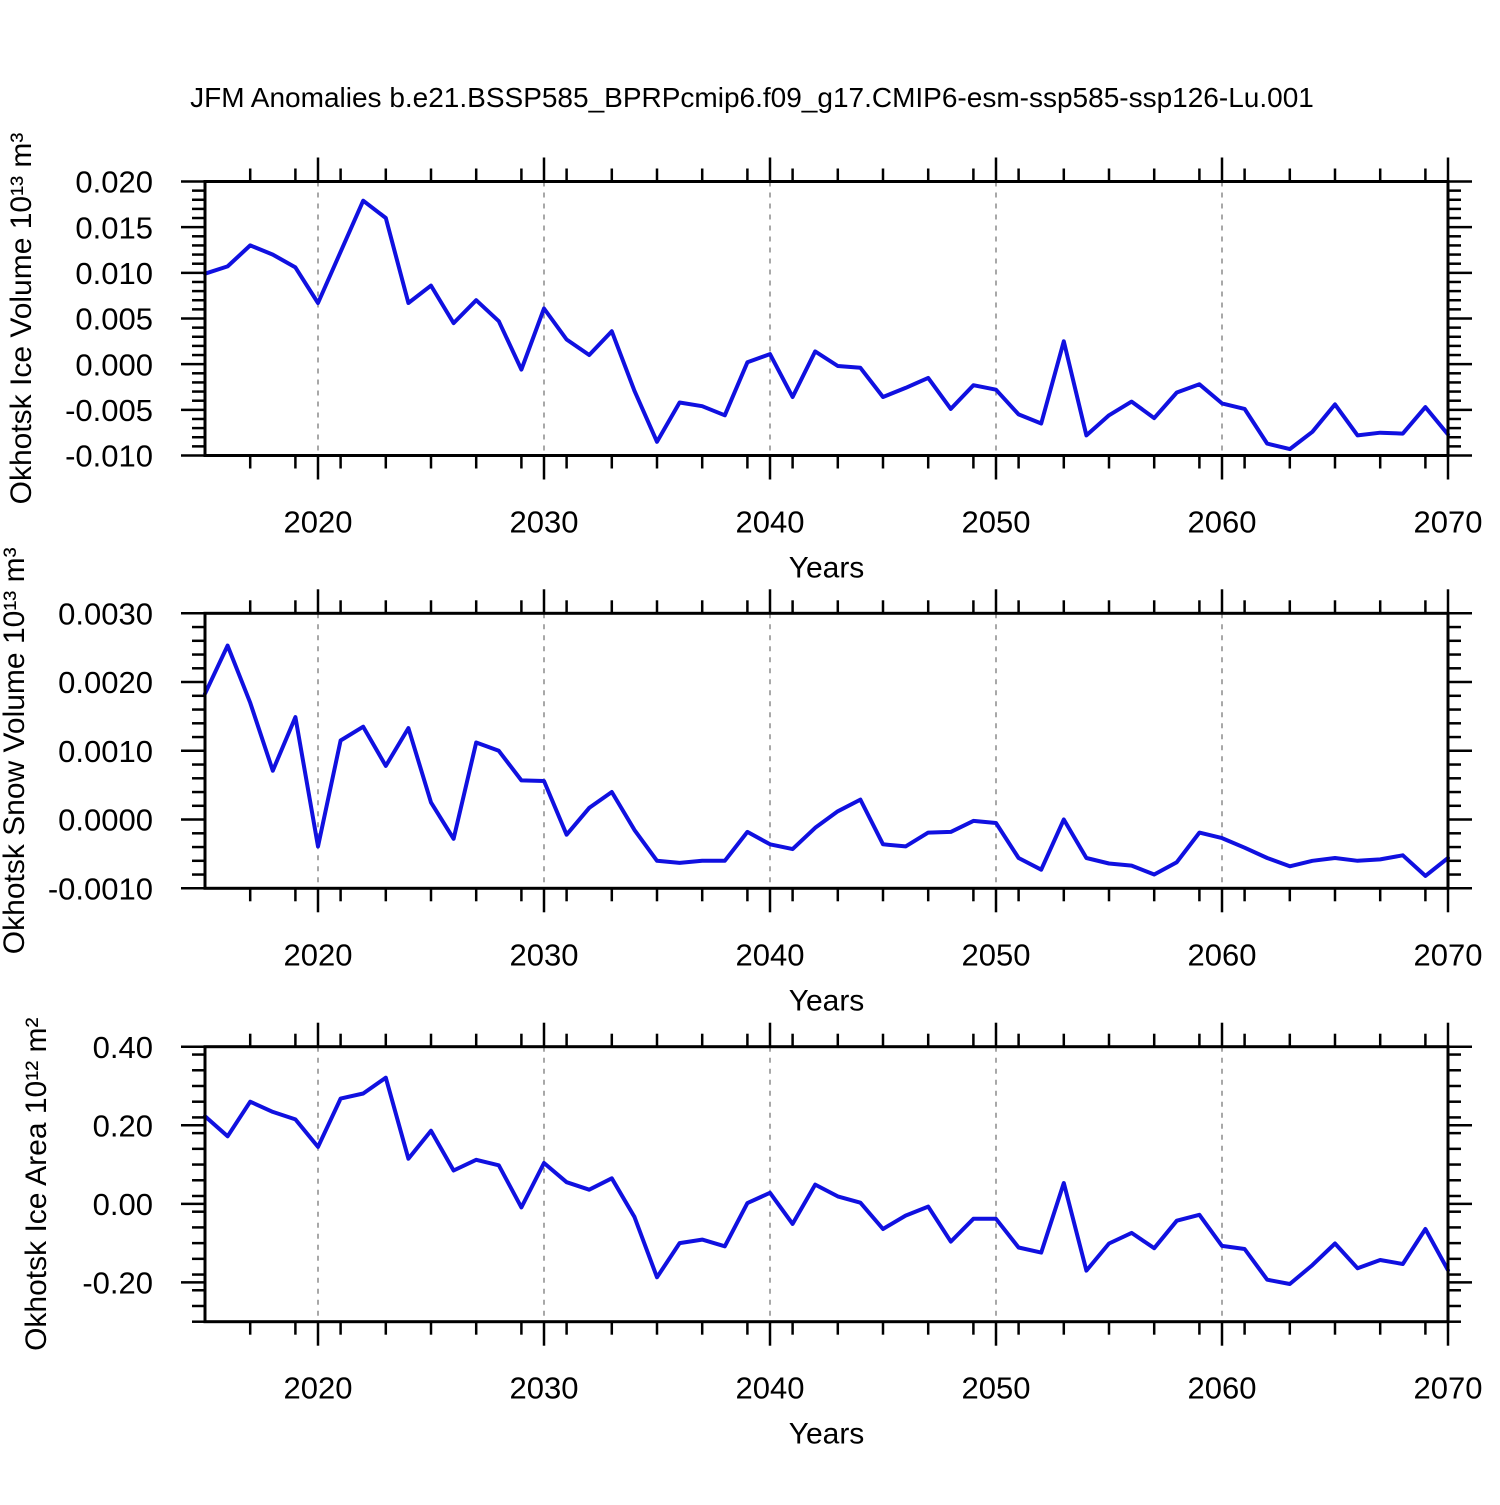 This screenshot has width=1500, height=1505. I want to click on y-tick-label-0.20: 0.20, so click(123, 1125).